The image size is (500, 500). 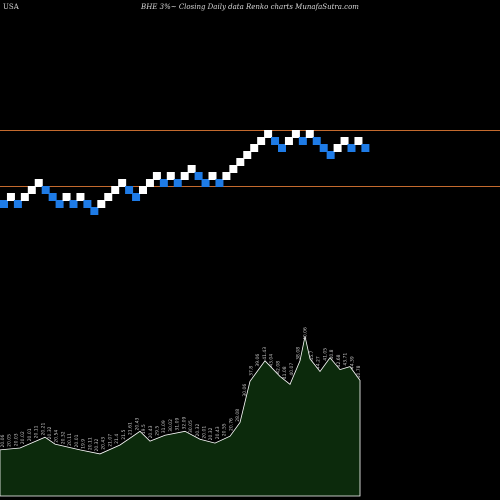 What do you see at coordinates (272, 360) in the screenshot?
I see `price-label: 43.04` at bounding box center [272, 360].